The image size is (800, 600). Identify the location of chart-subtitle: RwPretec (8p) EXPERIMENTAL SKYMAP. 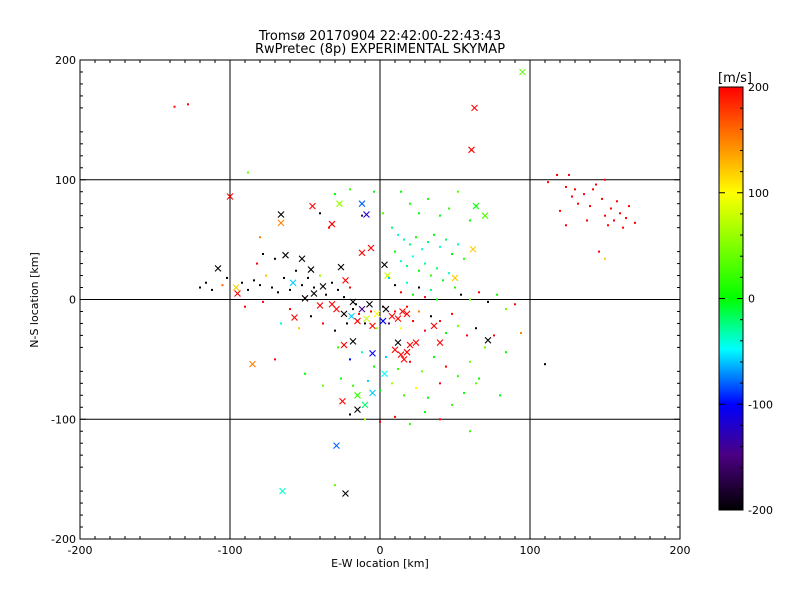
(380, 49).